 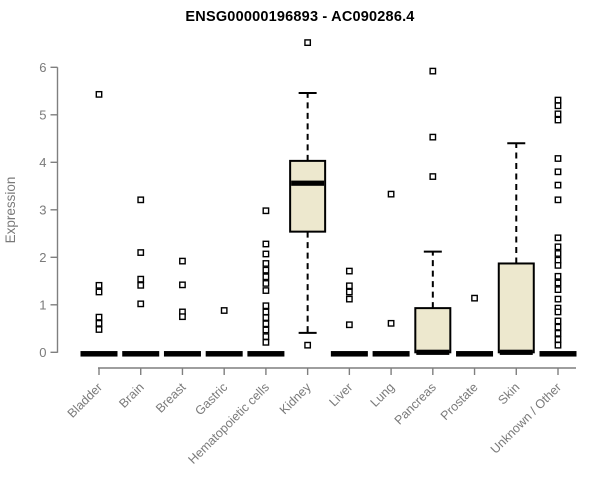 I want to click on y-axis-title: Expression, so click(x=10, y=210).